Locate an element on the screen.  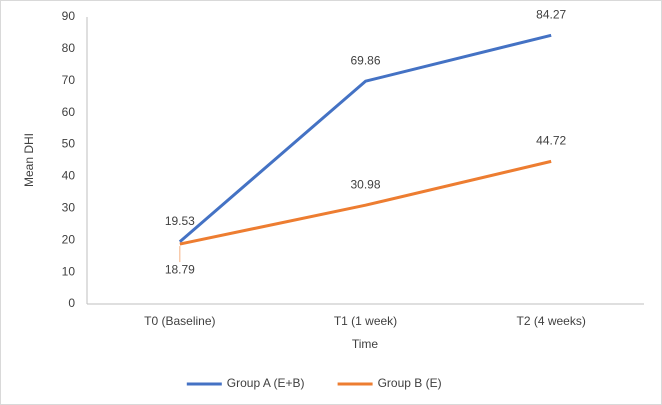
data-label: 18.79 is located at coordinates (180, 269).